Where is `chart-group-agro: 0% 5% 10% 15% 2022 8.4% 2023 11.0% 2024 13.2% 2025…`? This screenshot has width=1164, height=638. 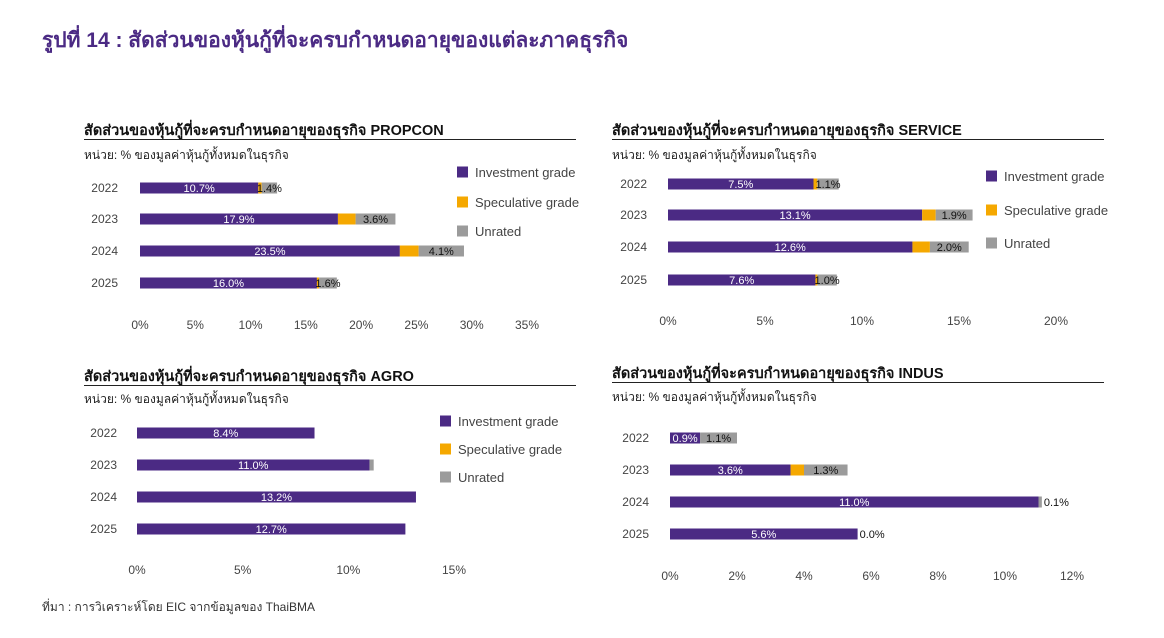 chart-group-agro: 0% 5% 10% 15% 2022 8.4% 2023 11.0% 2024 13.2% 2025… is located at coordinates (326, 495).